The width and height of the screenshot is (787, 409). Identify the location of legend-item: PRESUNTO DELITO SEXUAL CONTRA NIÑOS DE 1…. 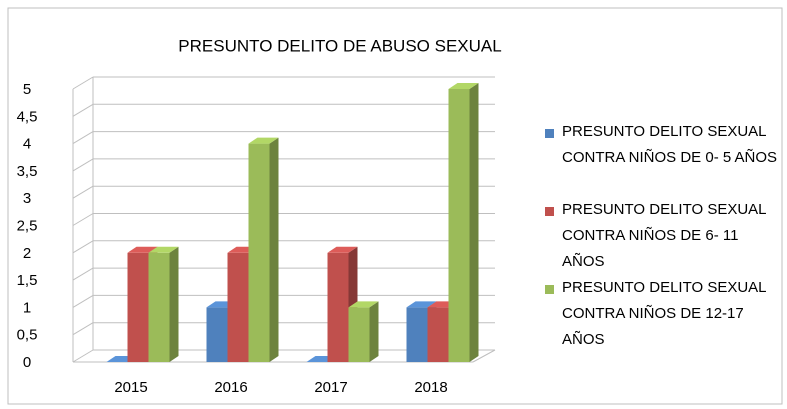
(662, 316).